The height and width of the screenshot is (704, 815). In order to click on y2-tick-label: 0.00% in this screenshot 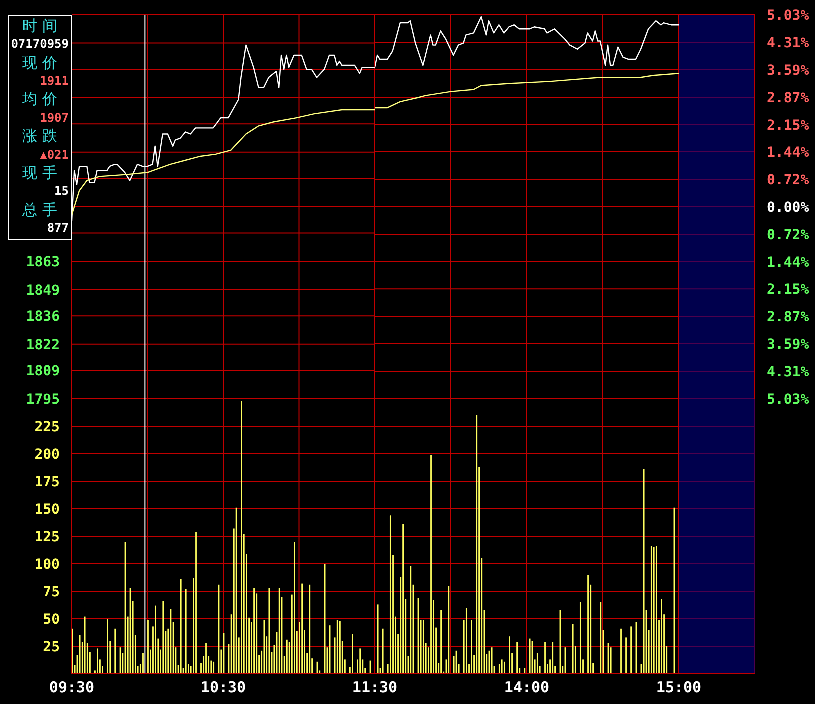, I will do `click(788, 208)`.